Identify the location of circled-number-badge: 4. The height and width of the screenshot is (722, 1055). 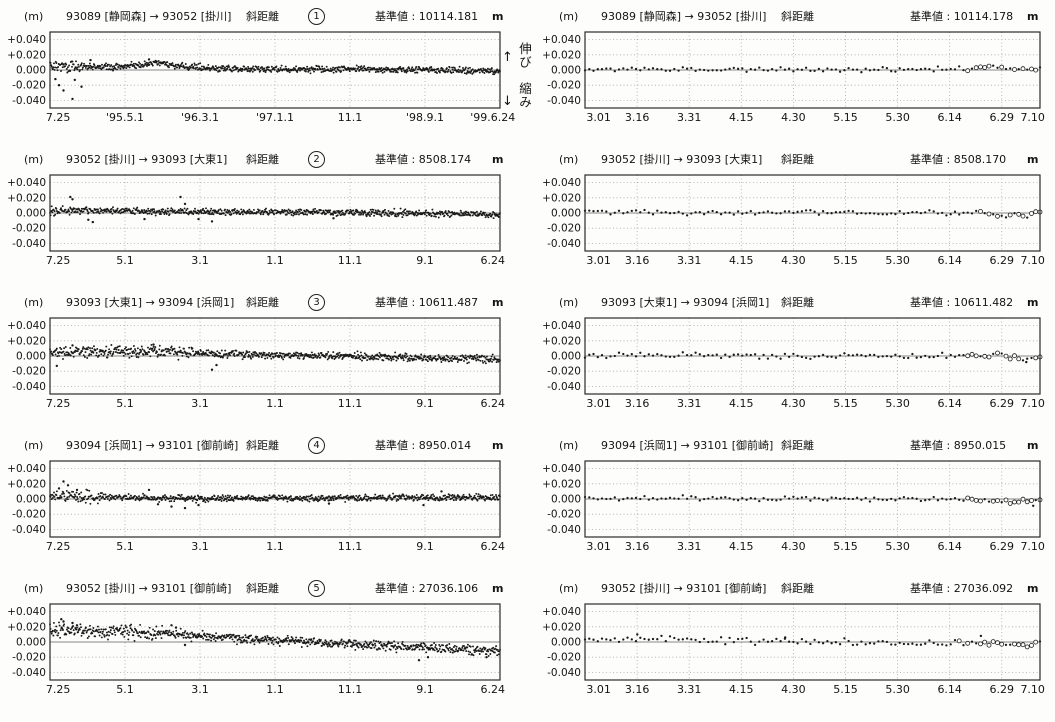
(316, 445).